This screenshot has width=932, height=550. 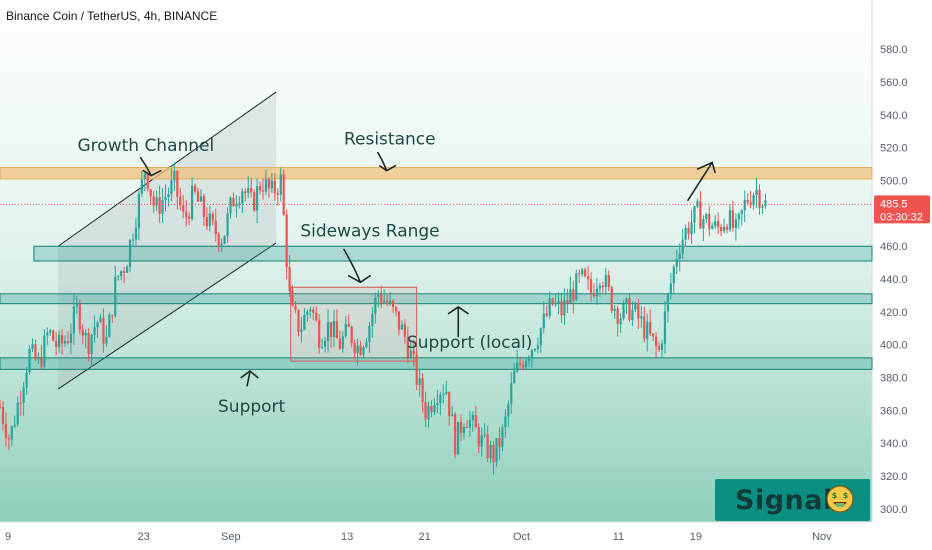 I want to click on y-tick-label: 580.0, so click(x=894, y=50).